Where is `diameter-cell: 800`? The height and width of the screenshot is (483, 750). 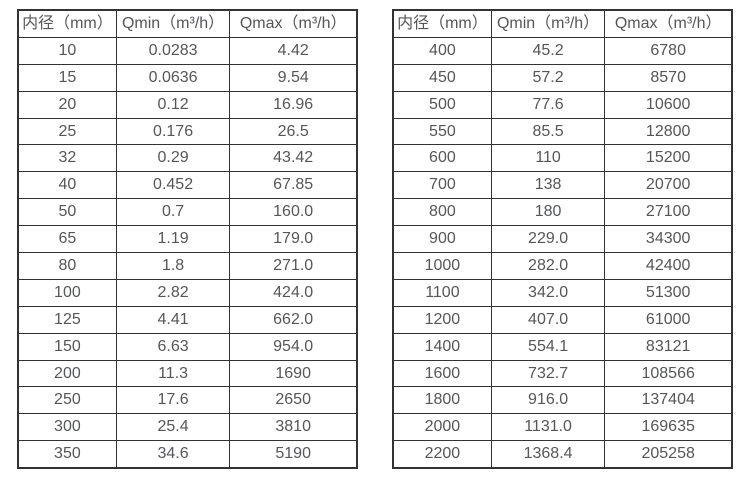 diameter-cell: 800 is located at coordinates (442, 212).